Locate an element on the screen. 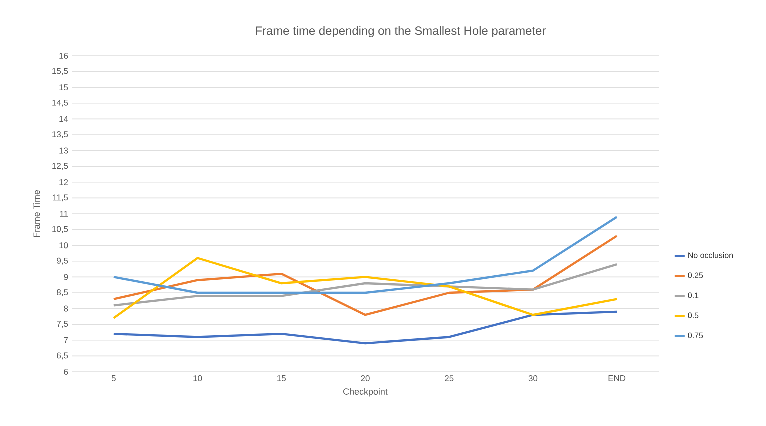  y-tick-label: 13,5 is located at coordinates (60, 135).